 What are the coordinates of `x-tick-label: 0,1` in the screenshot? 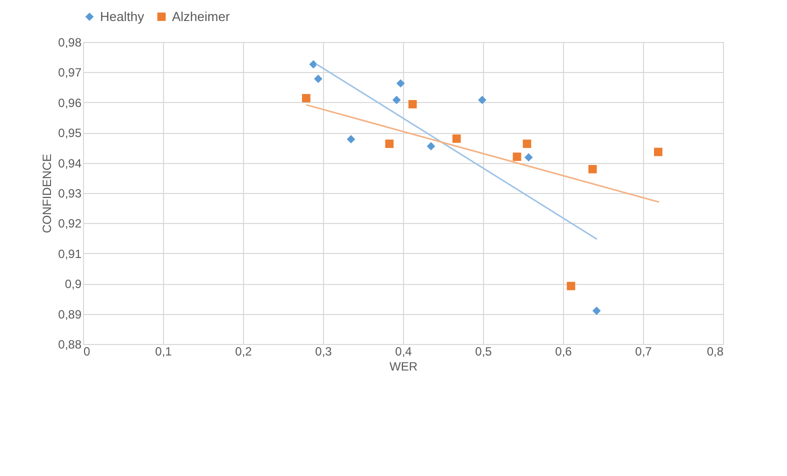 It's located at (163, 351).